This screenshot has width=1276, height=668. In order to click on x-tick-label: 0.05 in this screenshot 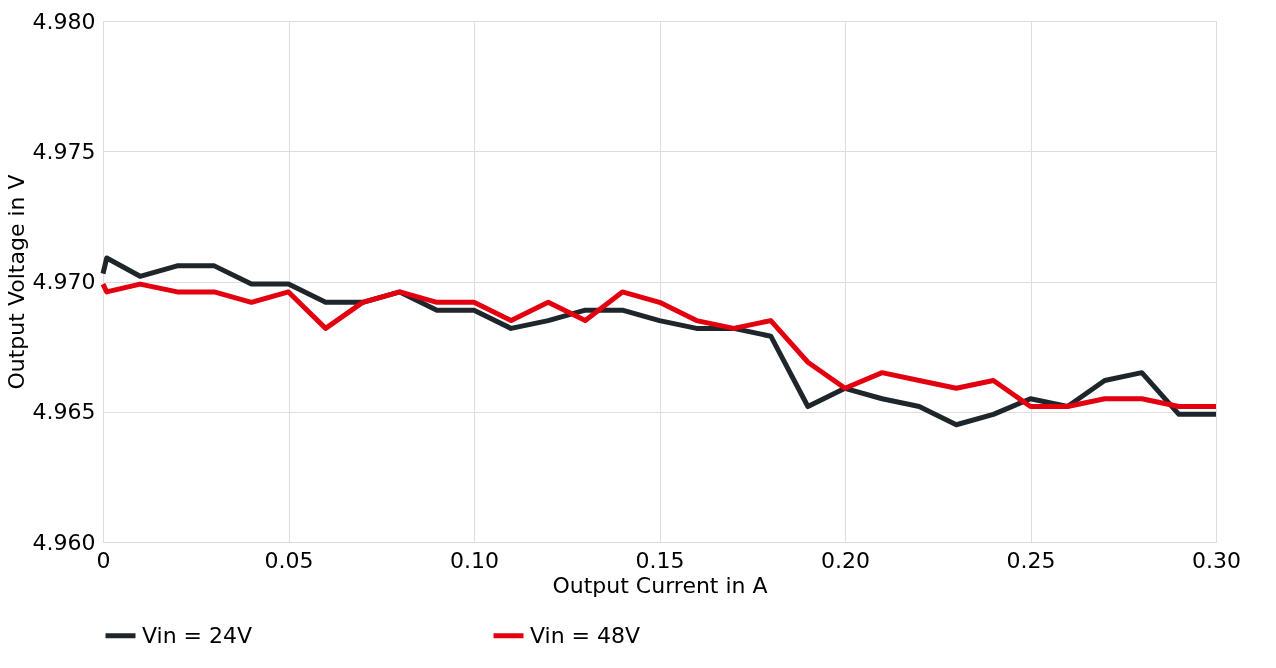, I will do `click(289, 560)`.